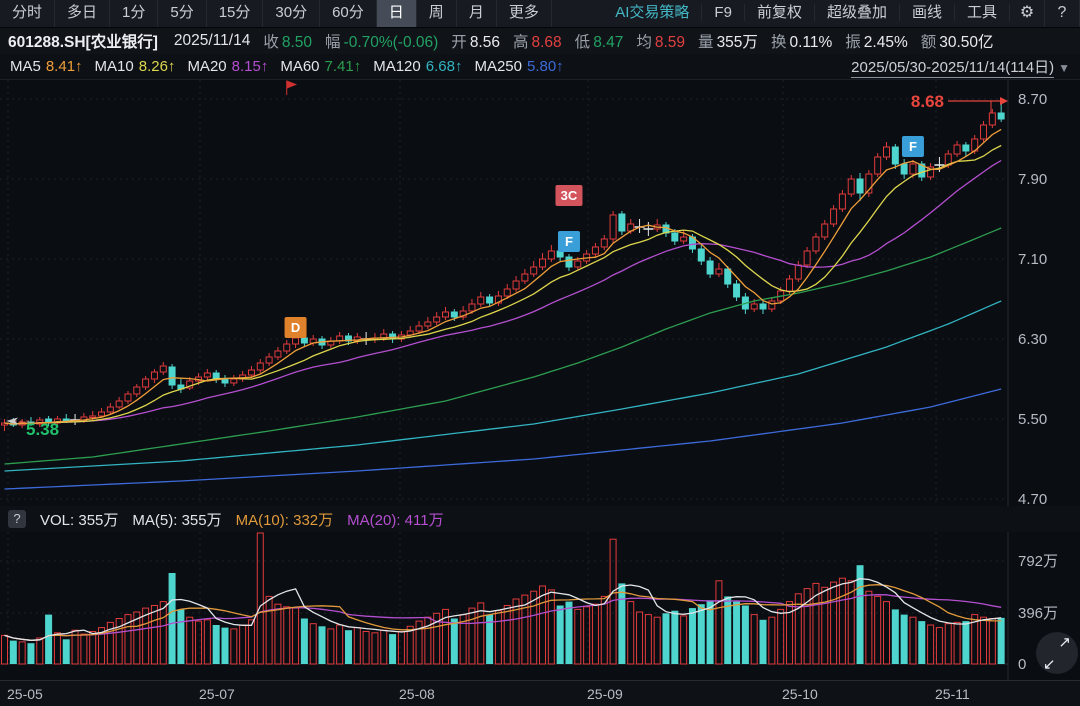 The image size is (1080, 706). Describe the element at coordinates (1032, 498) in the screenshot. I see `svg-text: 4.70` at that location.